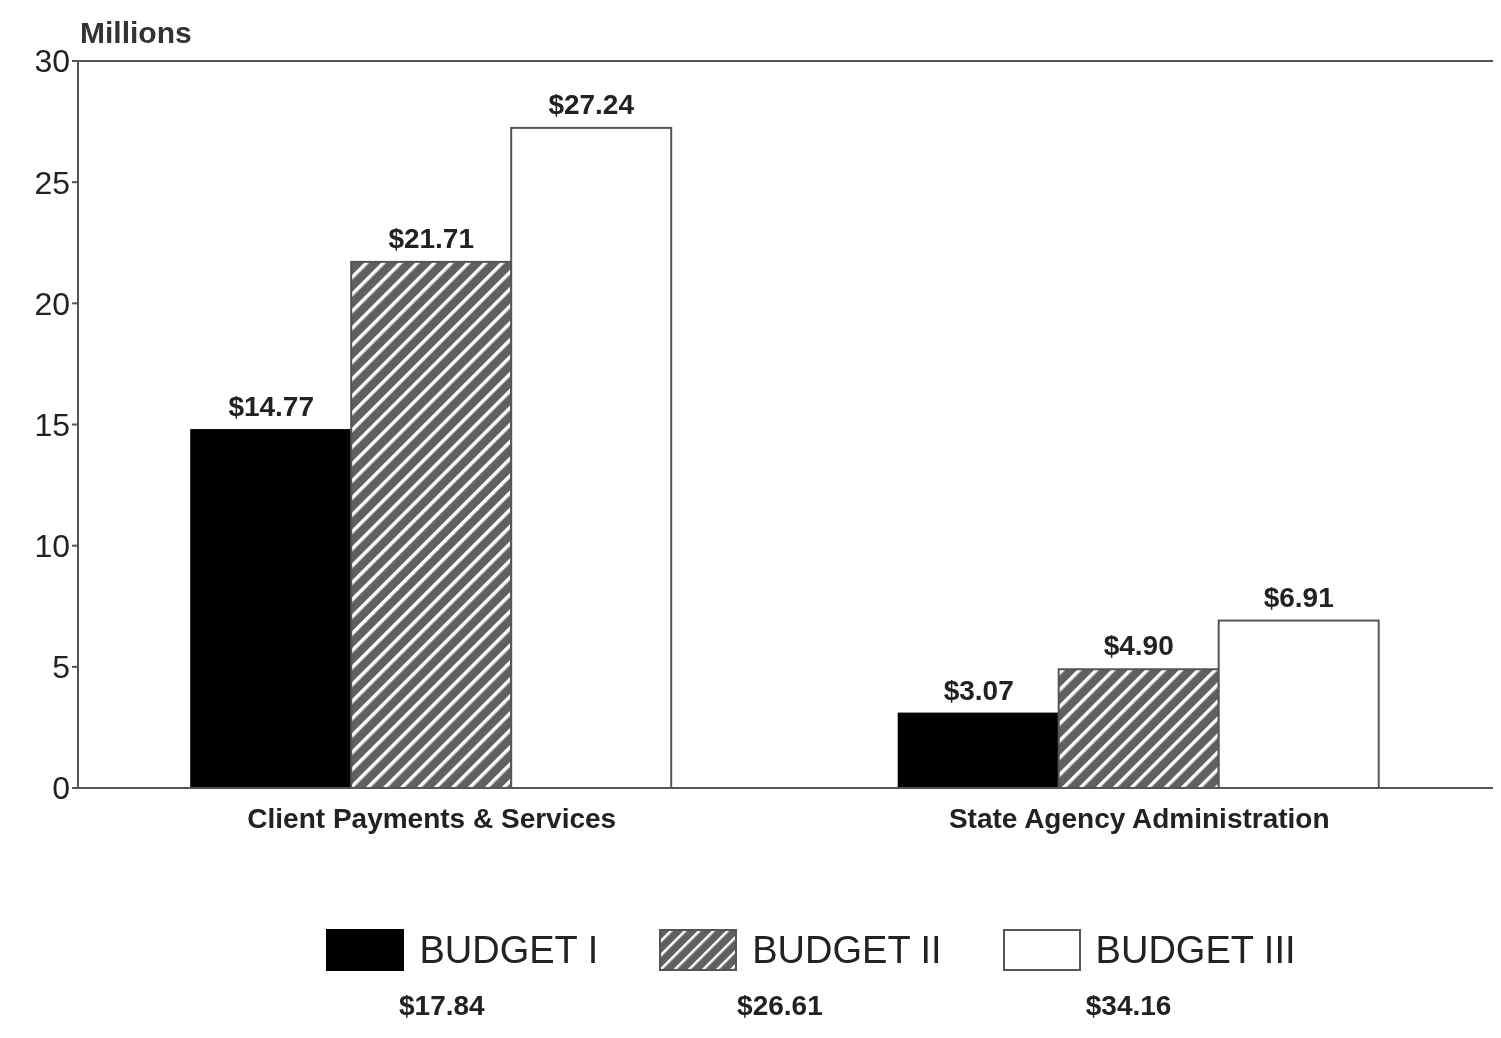  Describe the element at coordinates (61, 788) in the screenshot. I see `y-tick-label: 0` at that location.